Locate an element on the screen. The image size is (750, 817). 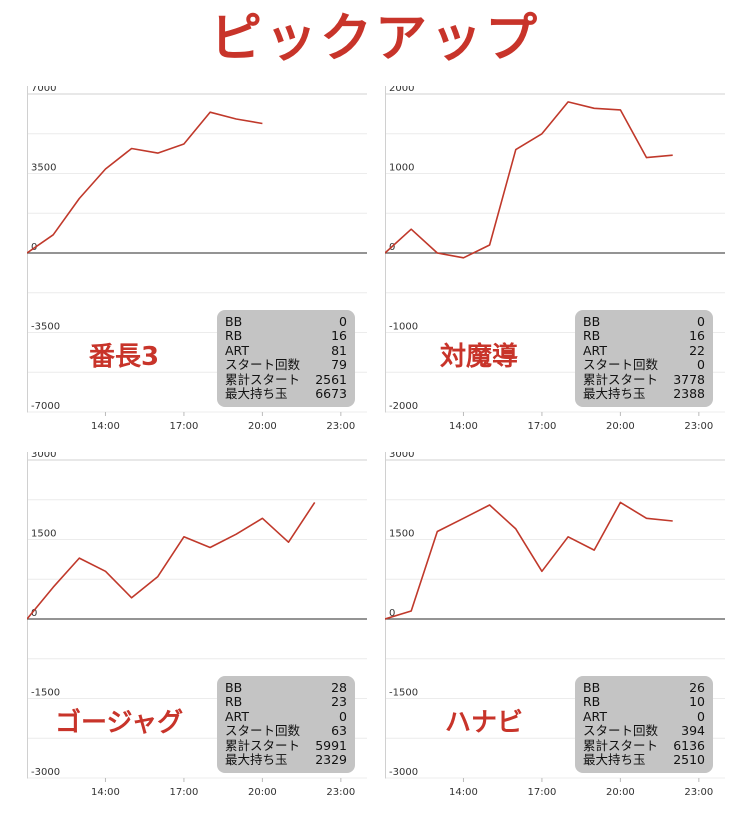
stat-row: 最大持ち玉 2329 is located at coordinates (286, 760).